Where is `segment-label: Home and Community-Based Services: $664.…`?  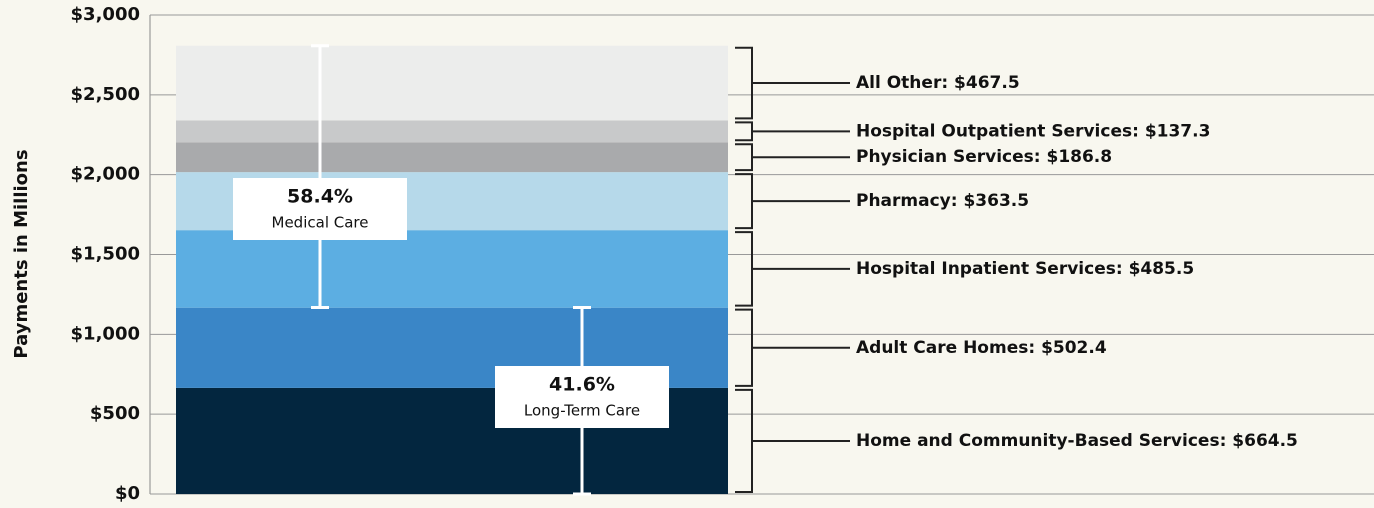 segment-label: Home and Community-Based Services: $664.… is located at coordinates (1077, 441).